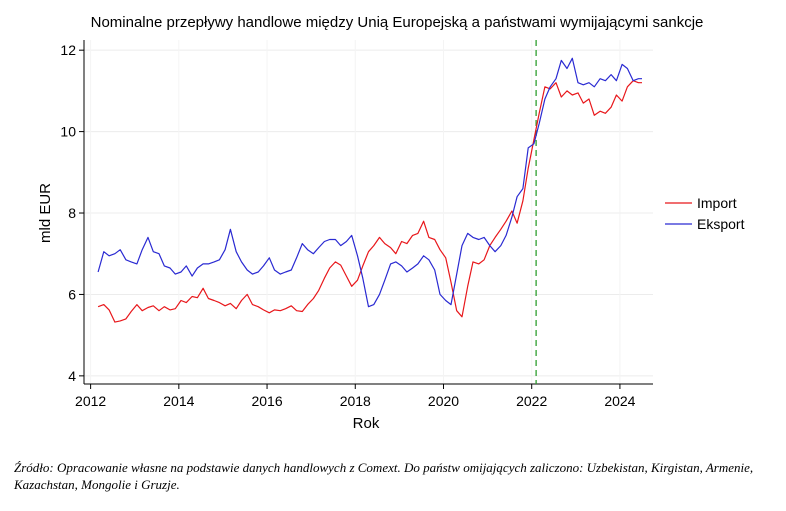  I want to click on y-axis-label: mld EUR, so click(45, 213).